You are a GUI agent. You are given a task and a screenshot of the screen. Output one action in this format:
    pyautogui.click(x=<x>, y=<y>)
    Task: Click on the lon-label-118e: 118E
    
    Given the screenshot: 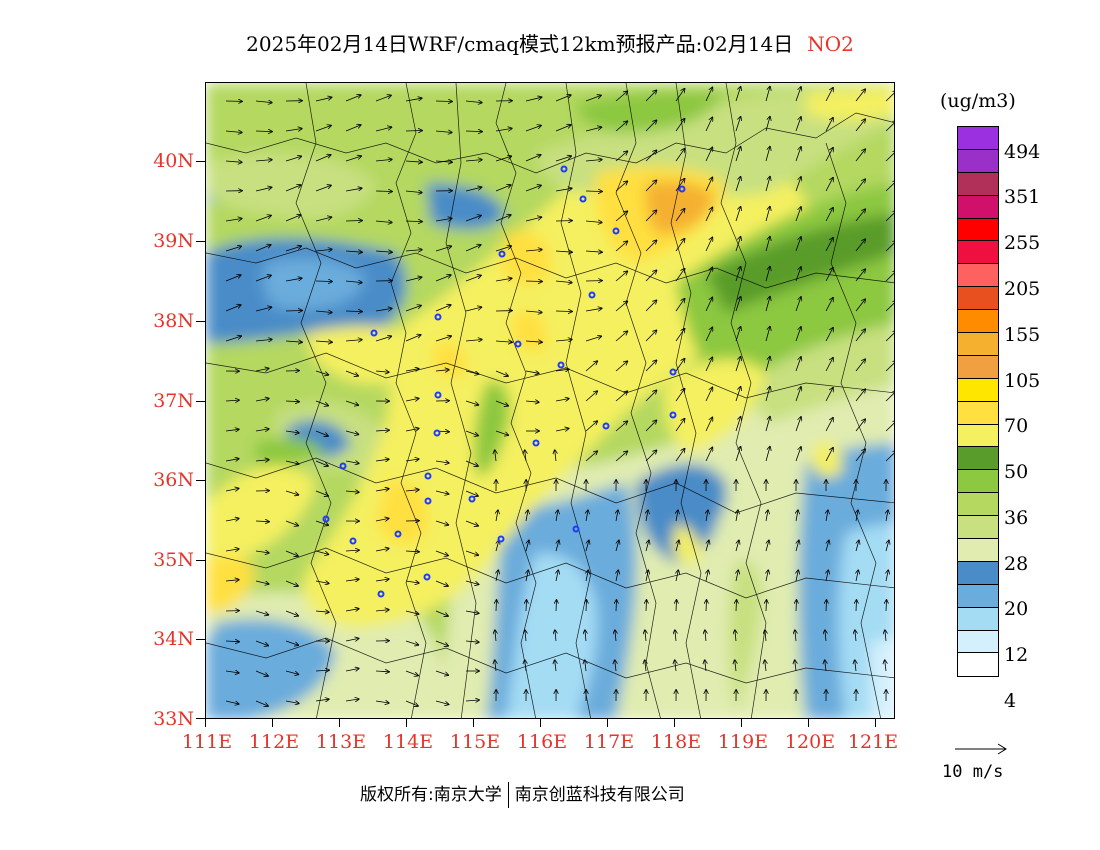 What is the action you would take?
    pyautogui.click(x=676, y=742)
    